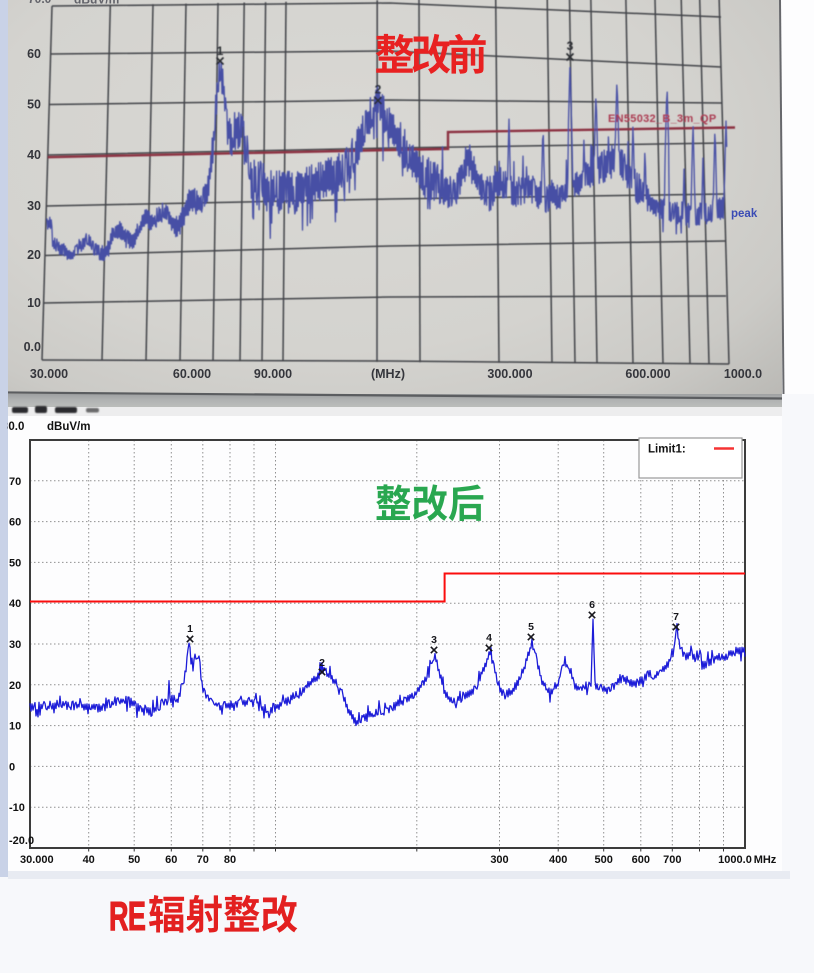  What do you see at coordinates (592, 605) in the screenshot?
I see `svg-text: 6` at bounding box center [592, 605].